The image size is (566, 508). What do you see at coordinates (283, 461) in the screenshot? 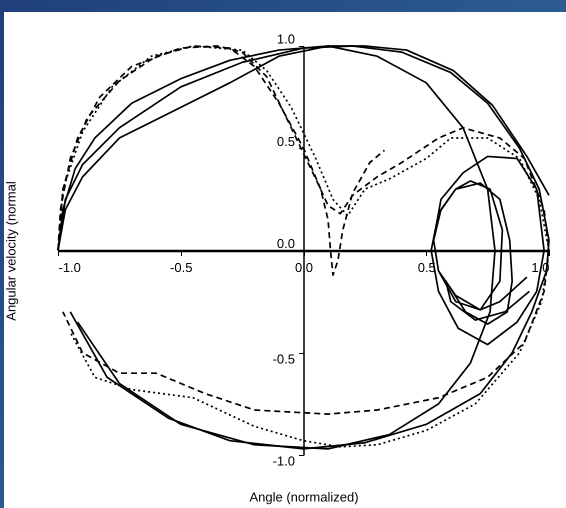
I see `y-tick-label: -1.0` at bounding box center [283, 461].